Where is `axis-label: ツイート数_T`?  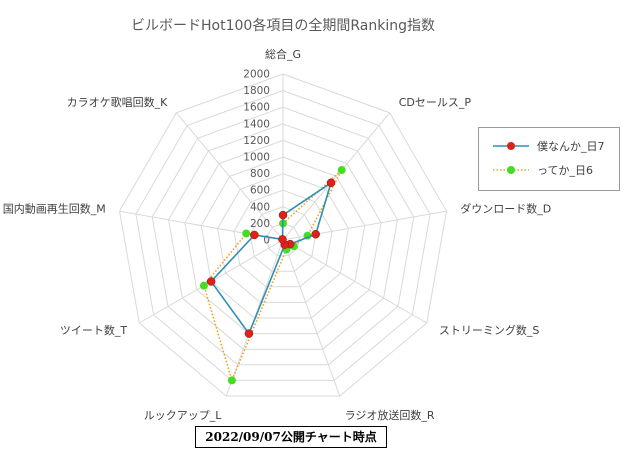 axis-label: ツイート数_T is located at coordinates (93, 330).